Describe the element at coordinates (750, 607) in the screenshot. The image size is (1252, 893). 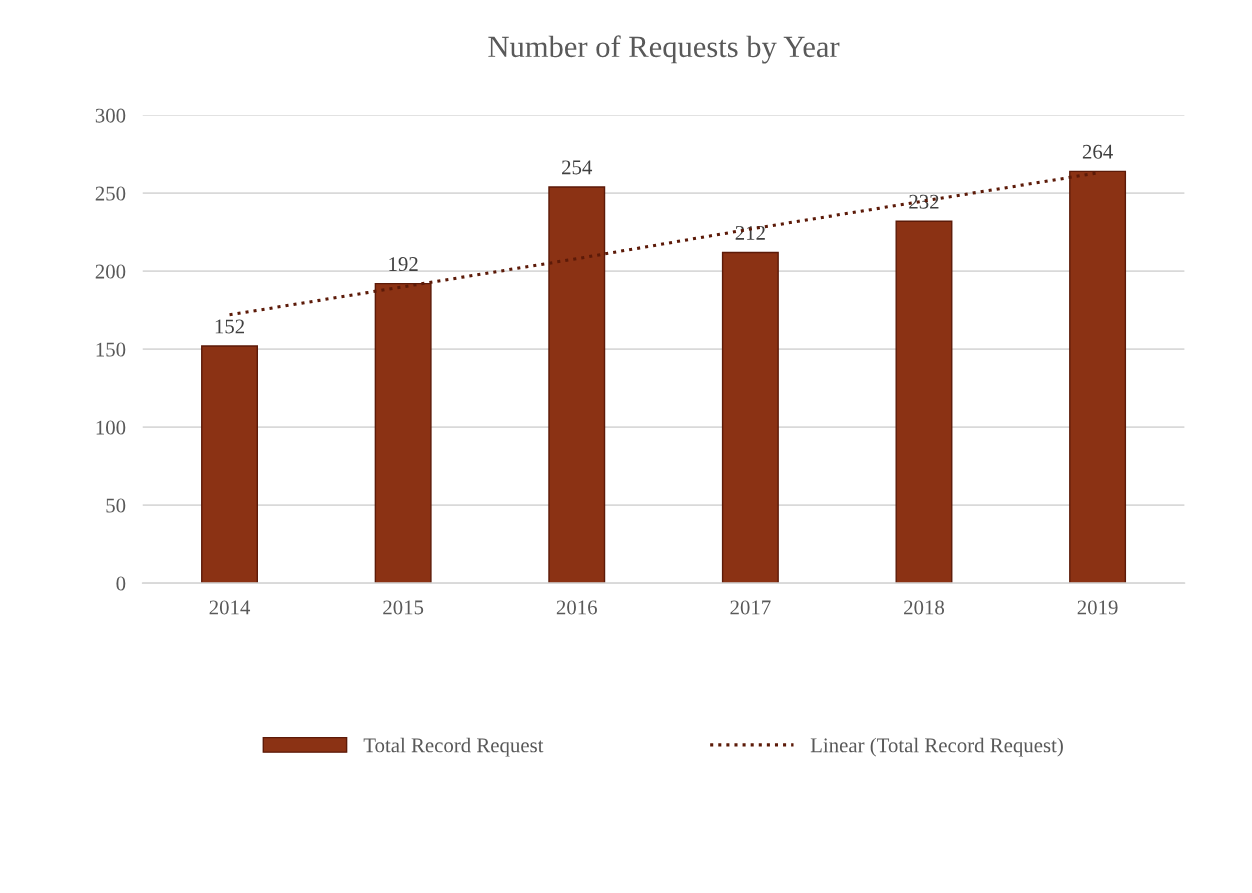
I see `x-tick-label: 2017` at that location.